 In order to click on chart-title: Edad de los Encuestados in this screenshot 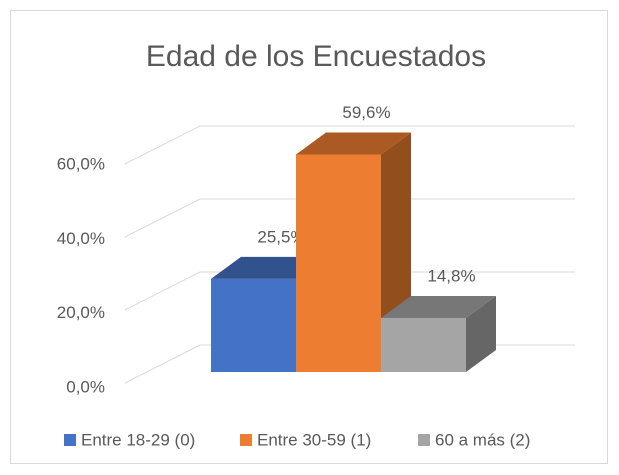, I will do `click(316, 56)`.